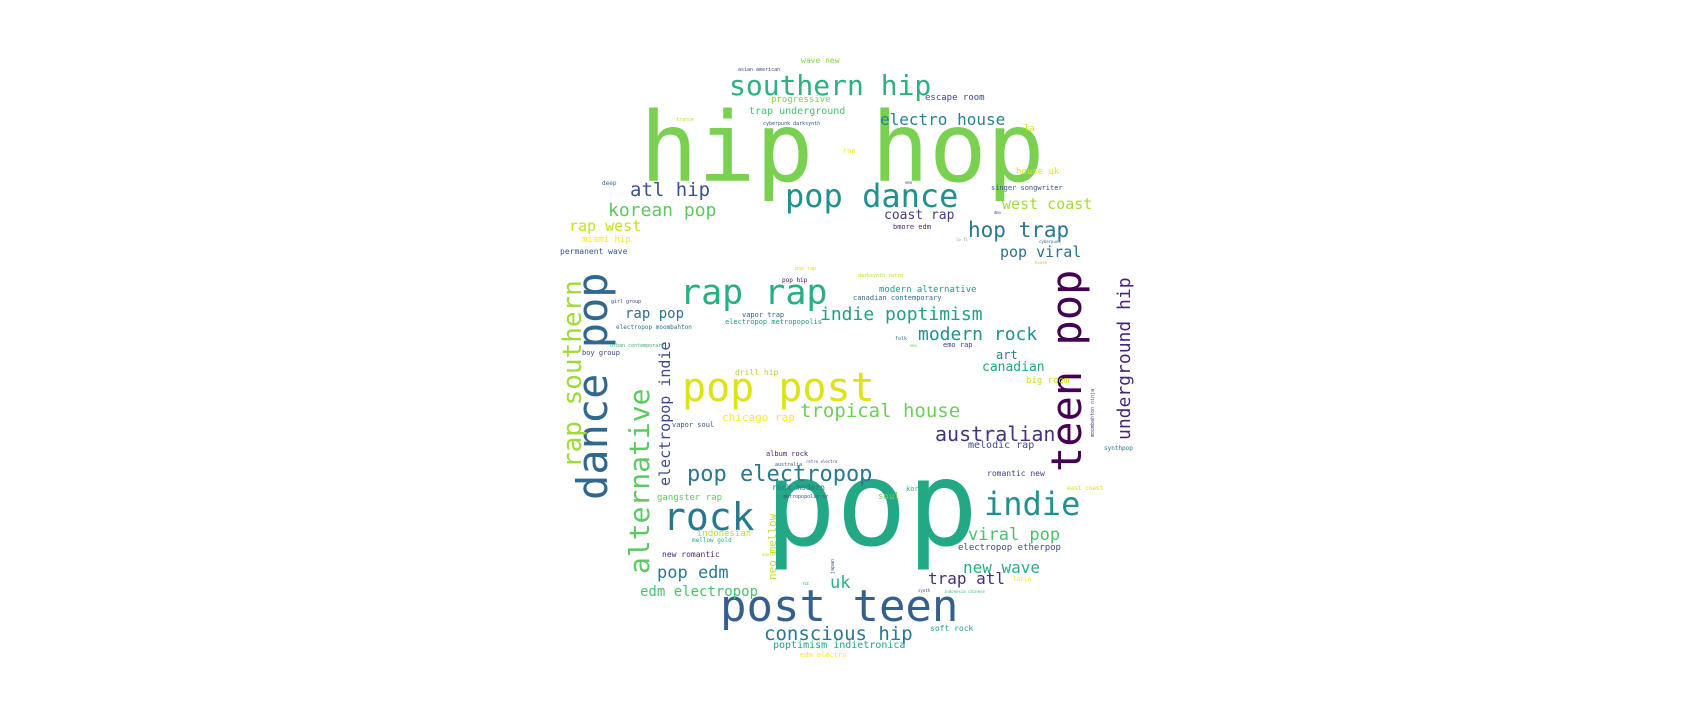 This screenshot has width=1697, height=702. What do you see at coordinates (709, 517) in the screenshot?
I see `word-rock: rock` at bounding box center [709, 517].